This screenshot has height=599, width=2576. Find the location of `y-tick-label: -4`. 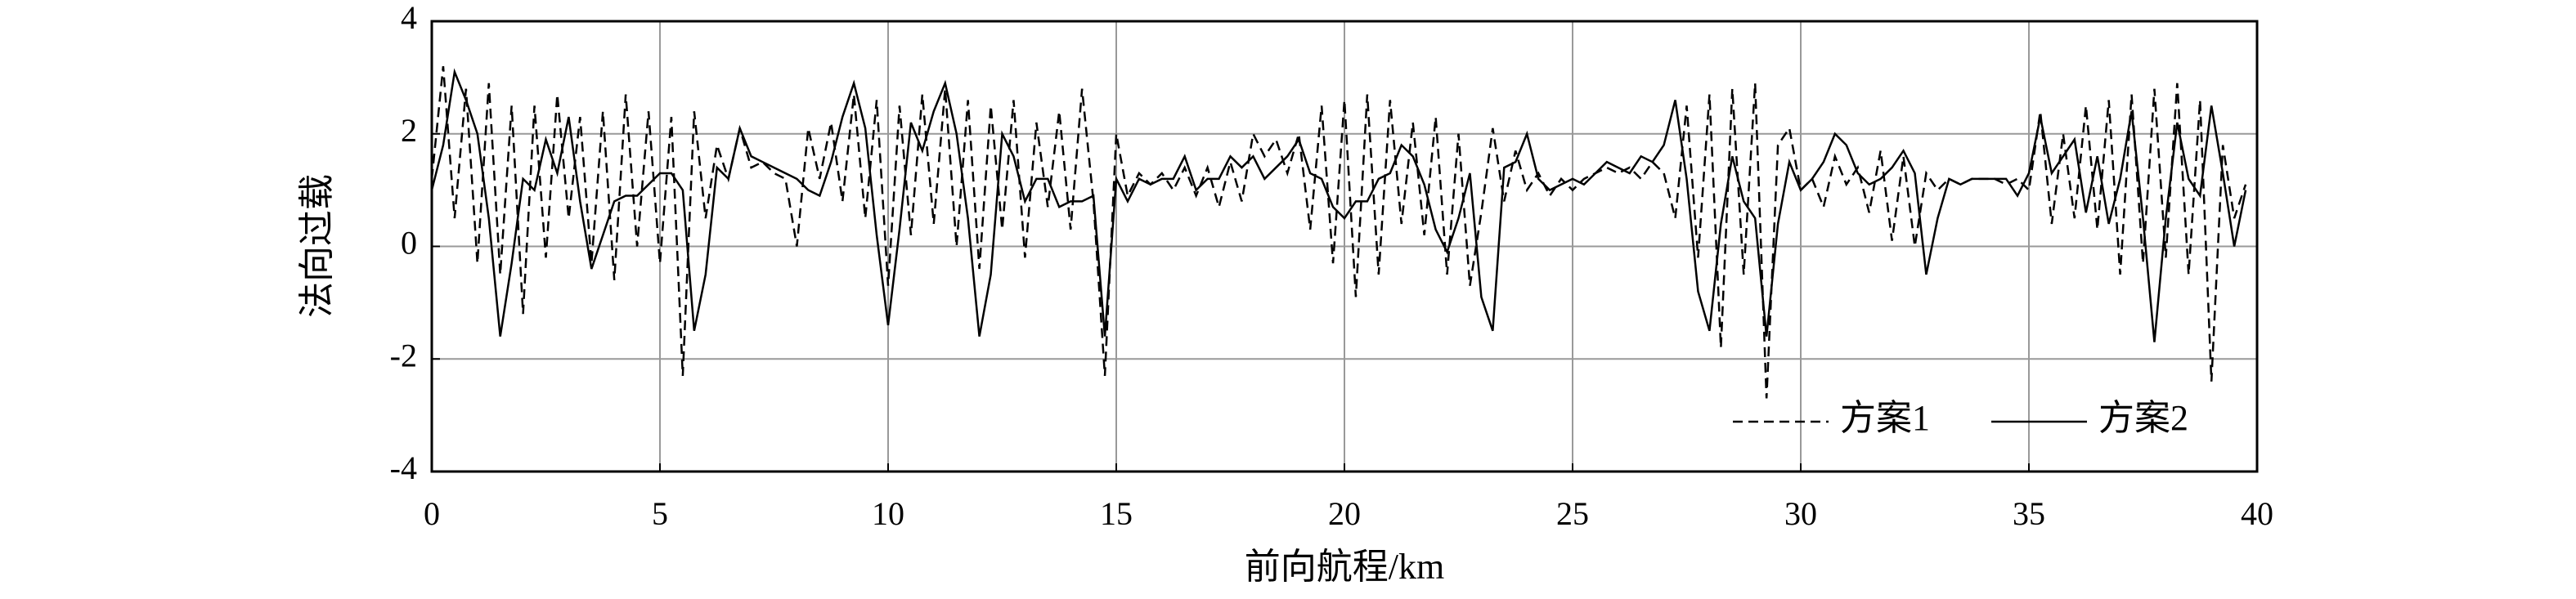

y-tick-label: -4 is located at coordinates (403, 467).